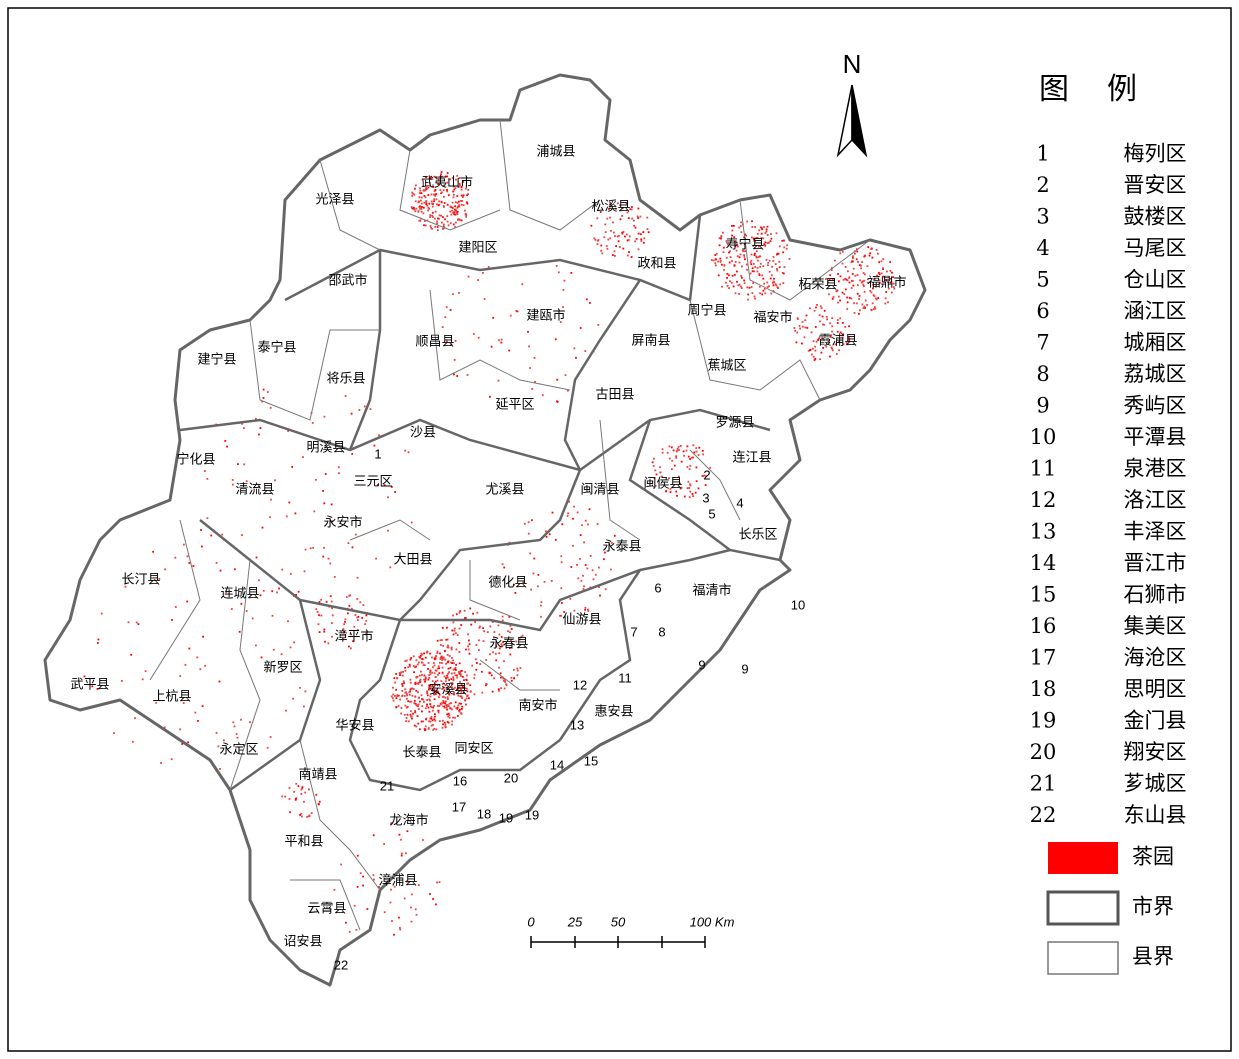 The image size is (1239, 1059). What do you see at coordinates (1042, 374) in the screenshot?
I see `legend-number: 8` at bounding box center [1042, 374].